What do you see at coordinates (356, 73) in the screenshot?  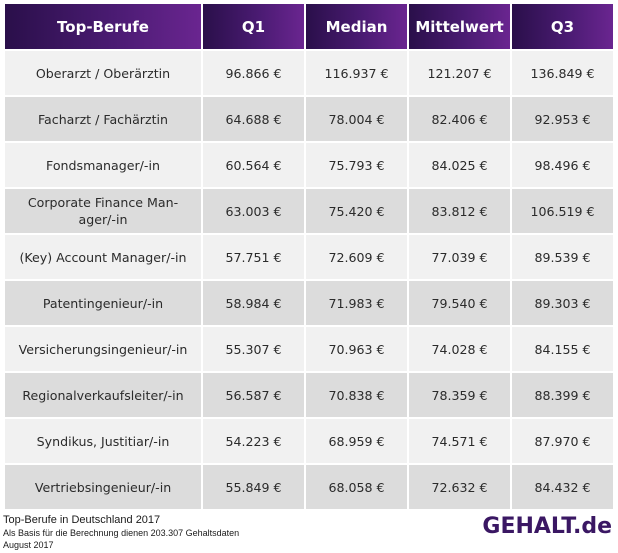 I see `cell-median: 116.937 €` at bounding box center [356, 73].